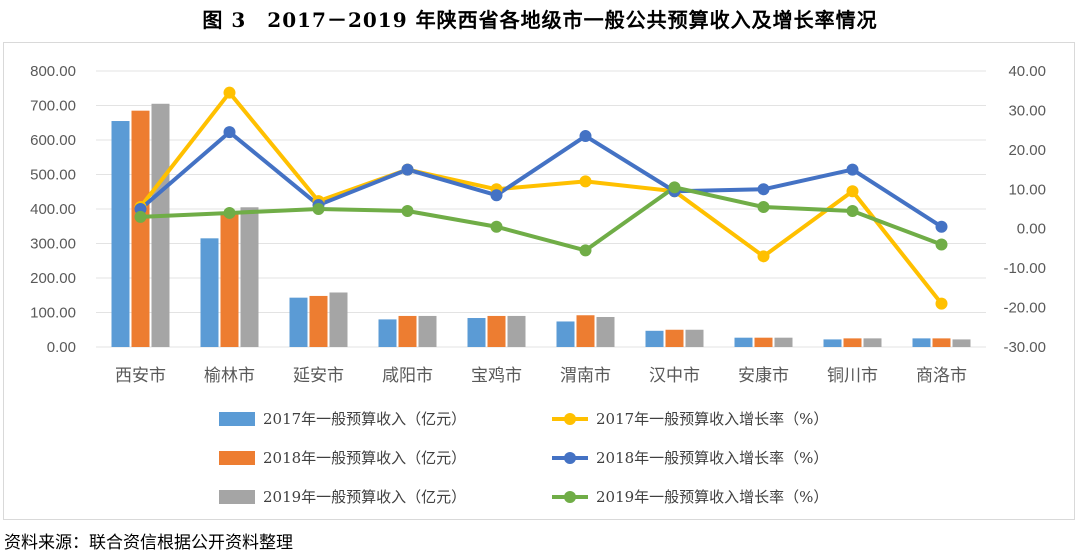  Describe the element at coordinates (318, 376) in the screenshot. I see `category-label: 延安市` at that location.